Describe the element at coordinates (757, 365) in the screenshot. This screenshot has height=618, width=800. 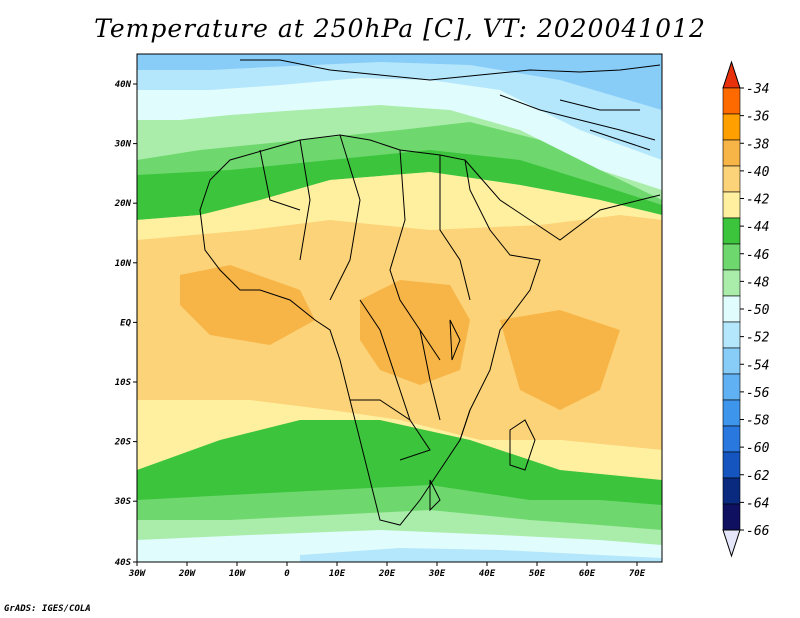
I see `colorbar-label: -54` at that location.